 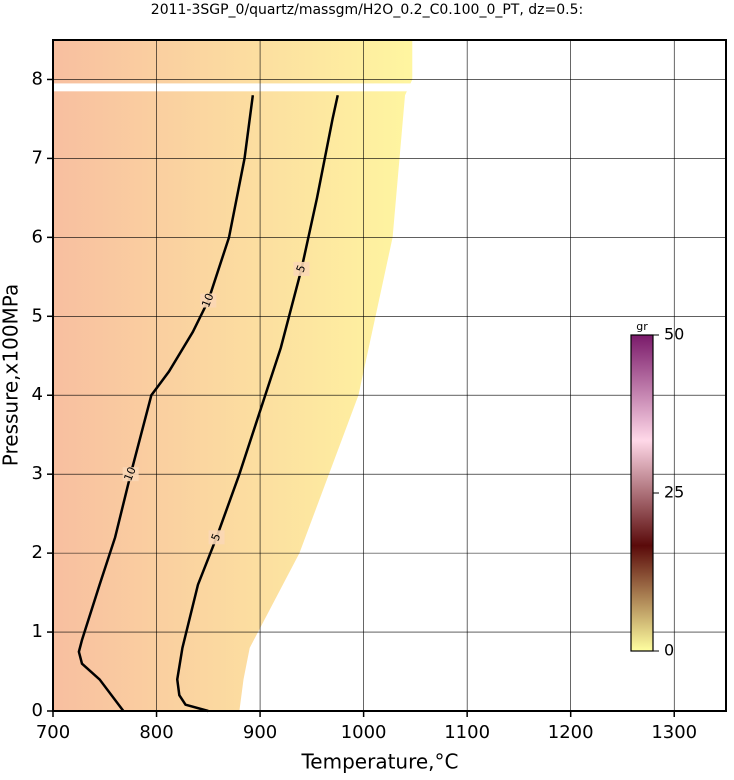 What do you see at coordinates (233, 87) in the screenshot?
I see `data-gap` at bounding box center [233, 87].